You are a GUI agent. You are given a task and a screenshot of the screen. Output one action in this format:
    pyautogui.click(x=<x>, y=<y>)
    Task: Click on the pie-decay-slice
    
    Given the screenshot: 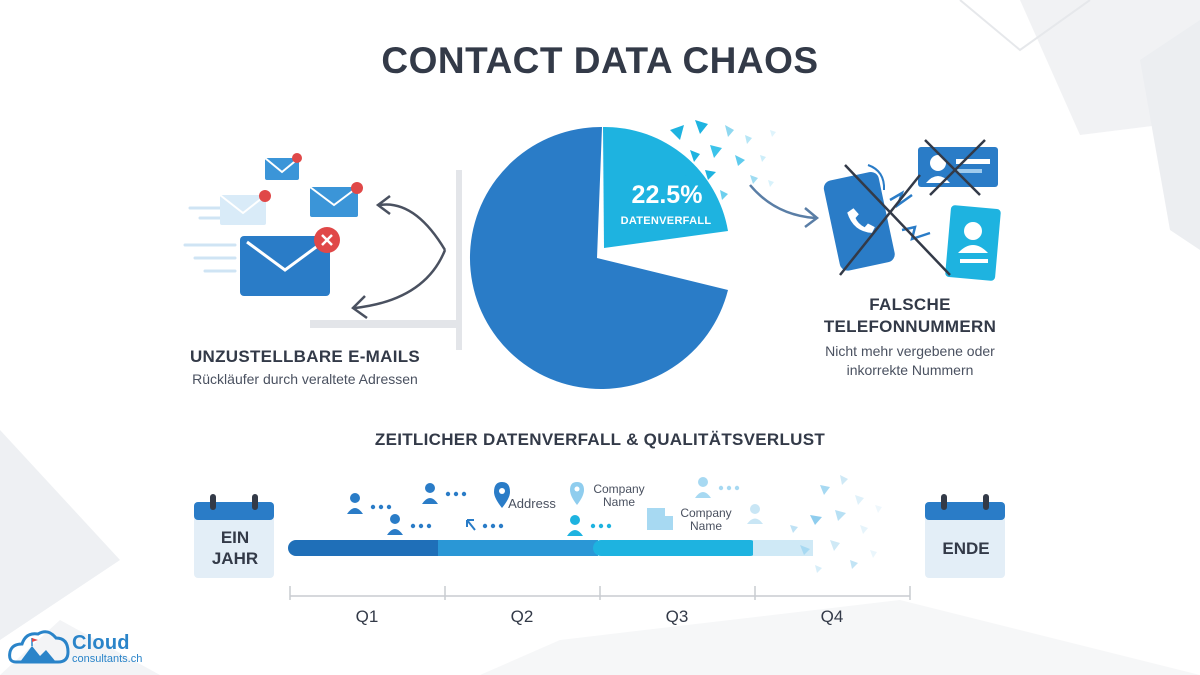 What is the action you would take?
    pyautogui.click(x=665, y=187)
    